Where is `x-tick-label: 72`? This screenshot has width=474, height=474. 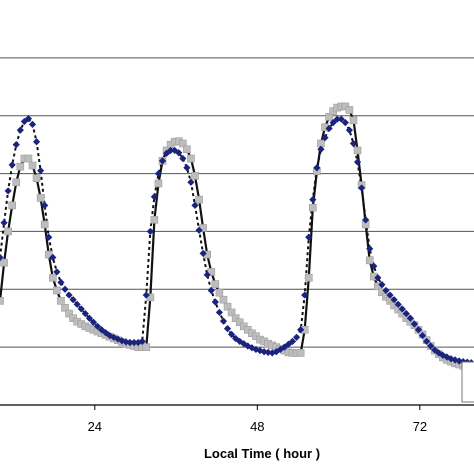
x-tick-label: 72 is located at coordinates (420, 426).